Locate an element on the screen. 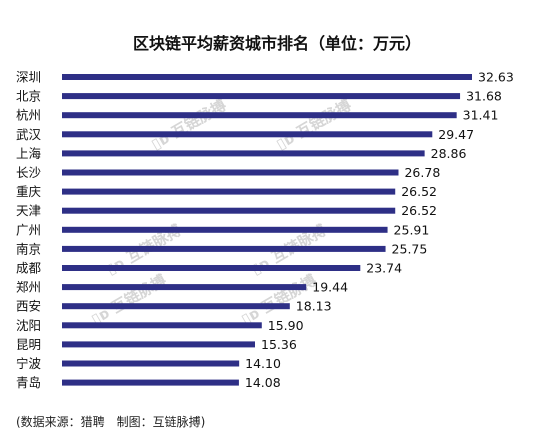 The width and height of the screenshot is (554, 441). category-label: 深圳 is located at coordinates (28, 77).